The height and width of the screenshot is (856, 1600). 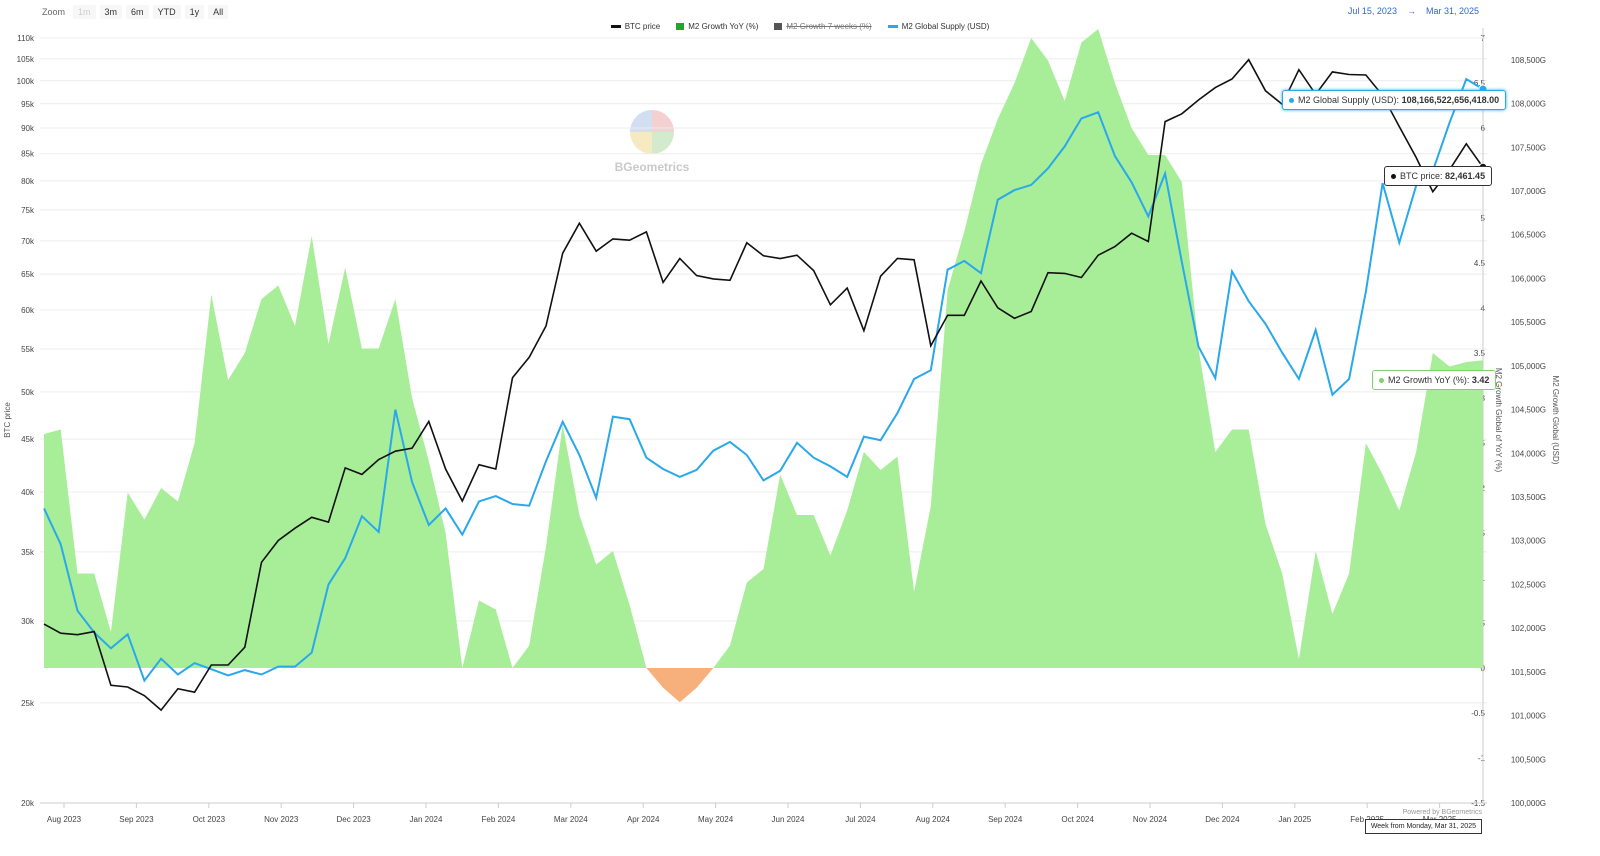 I want to click on zoom-button-1y: 1y, so click(x=194, y=12).